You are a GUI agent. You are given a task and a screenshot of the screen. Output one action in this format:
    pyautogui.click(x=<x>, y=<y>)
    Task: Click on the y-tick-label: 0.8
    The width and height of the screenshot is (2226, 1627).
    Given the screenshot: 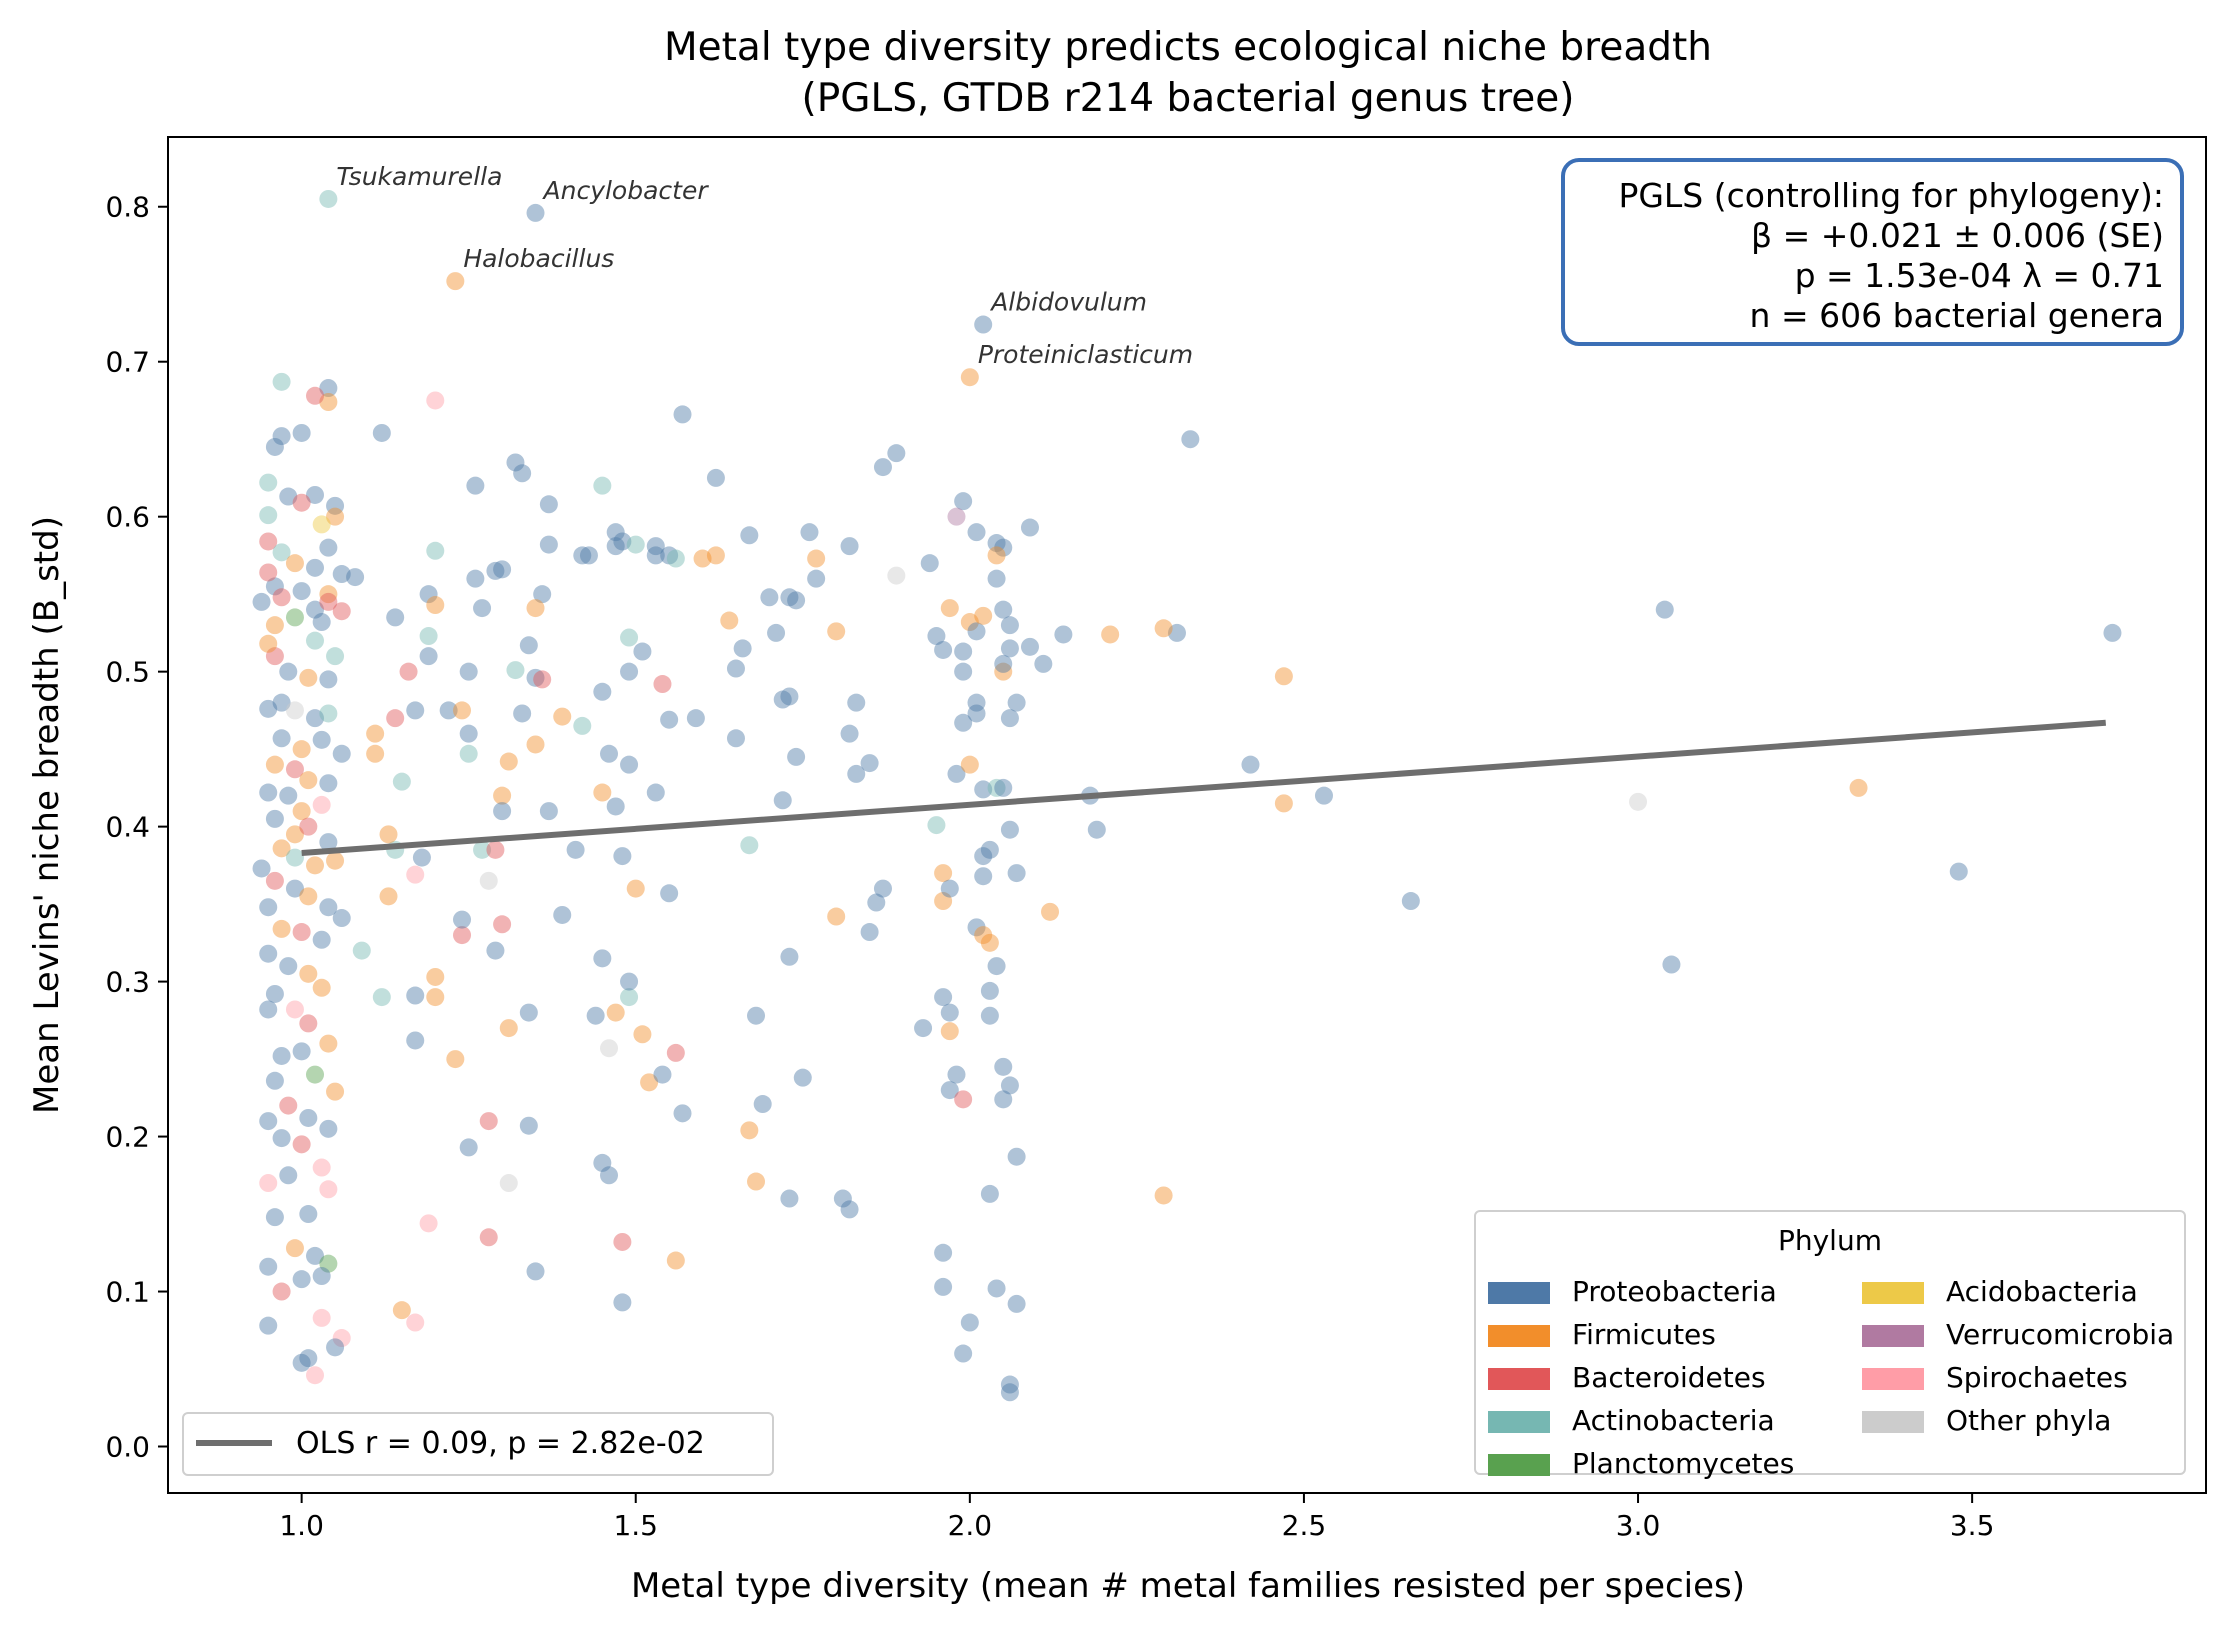 What is the action you would take?
    pyautogui.click(x=127, y=207)
    